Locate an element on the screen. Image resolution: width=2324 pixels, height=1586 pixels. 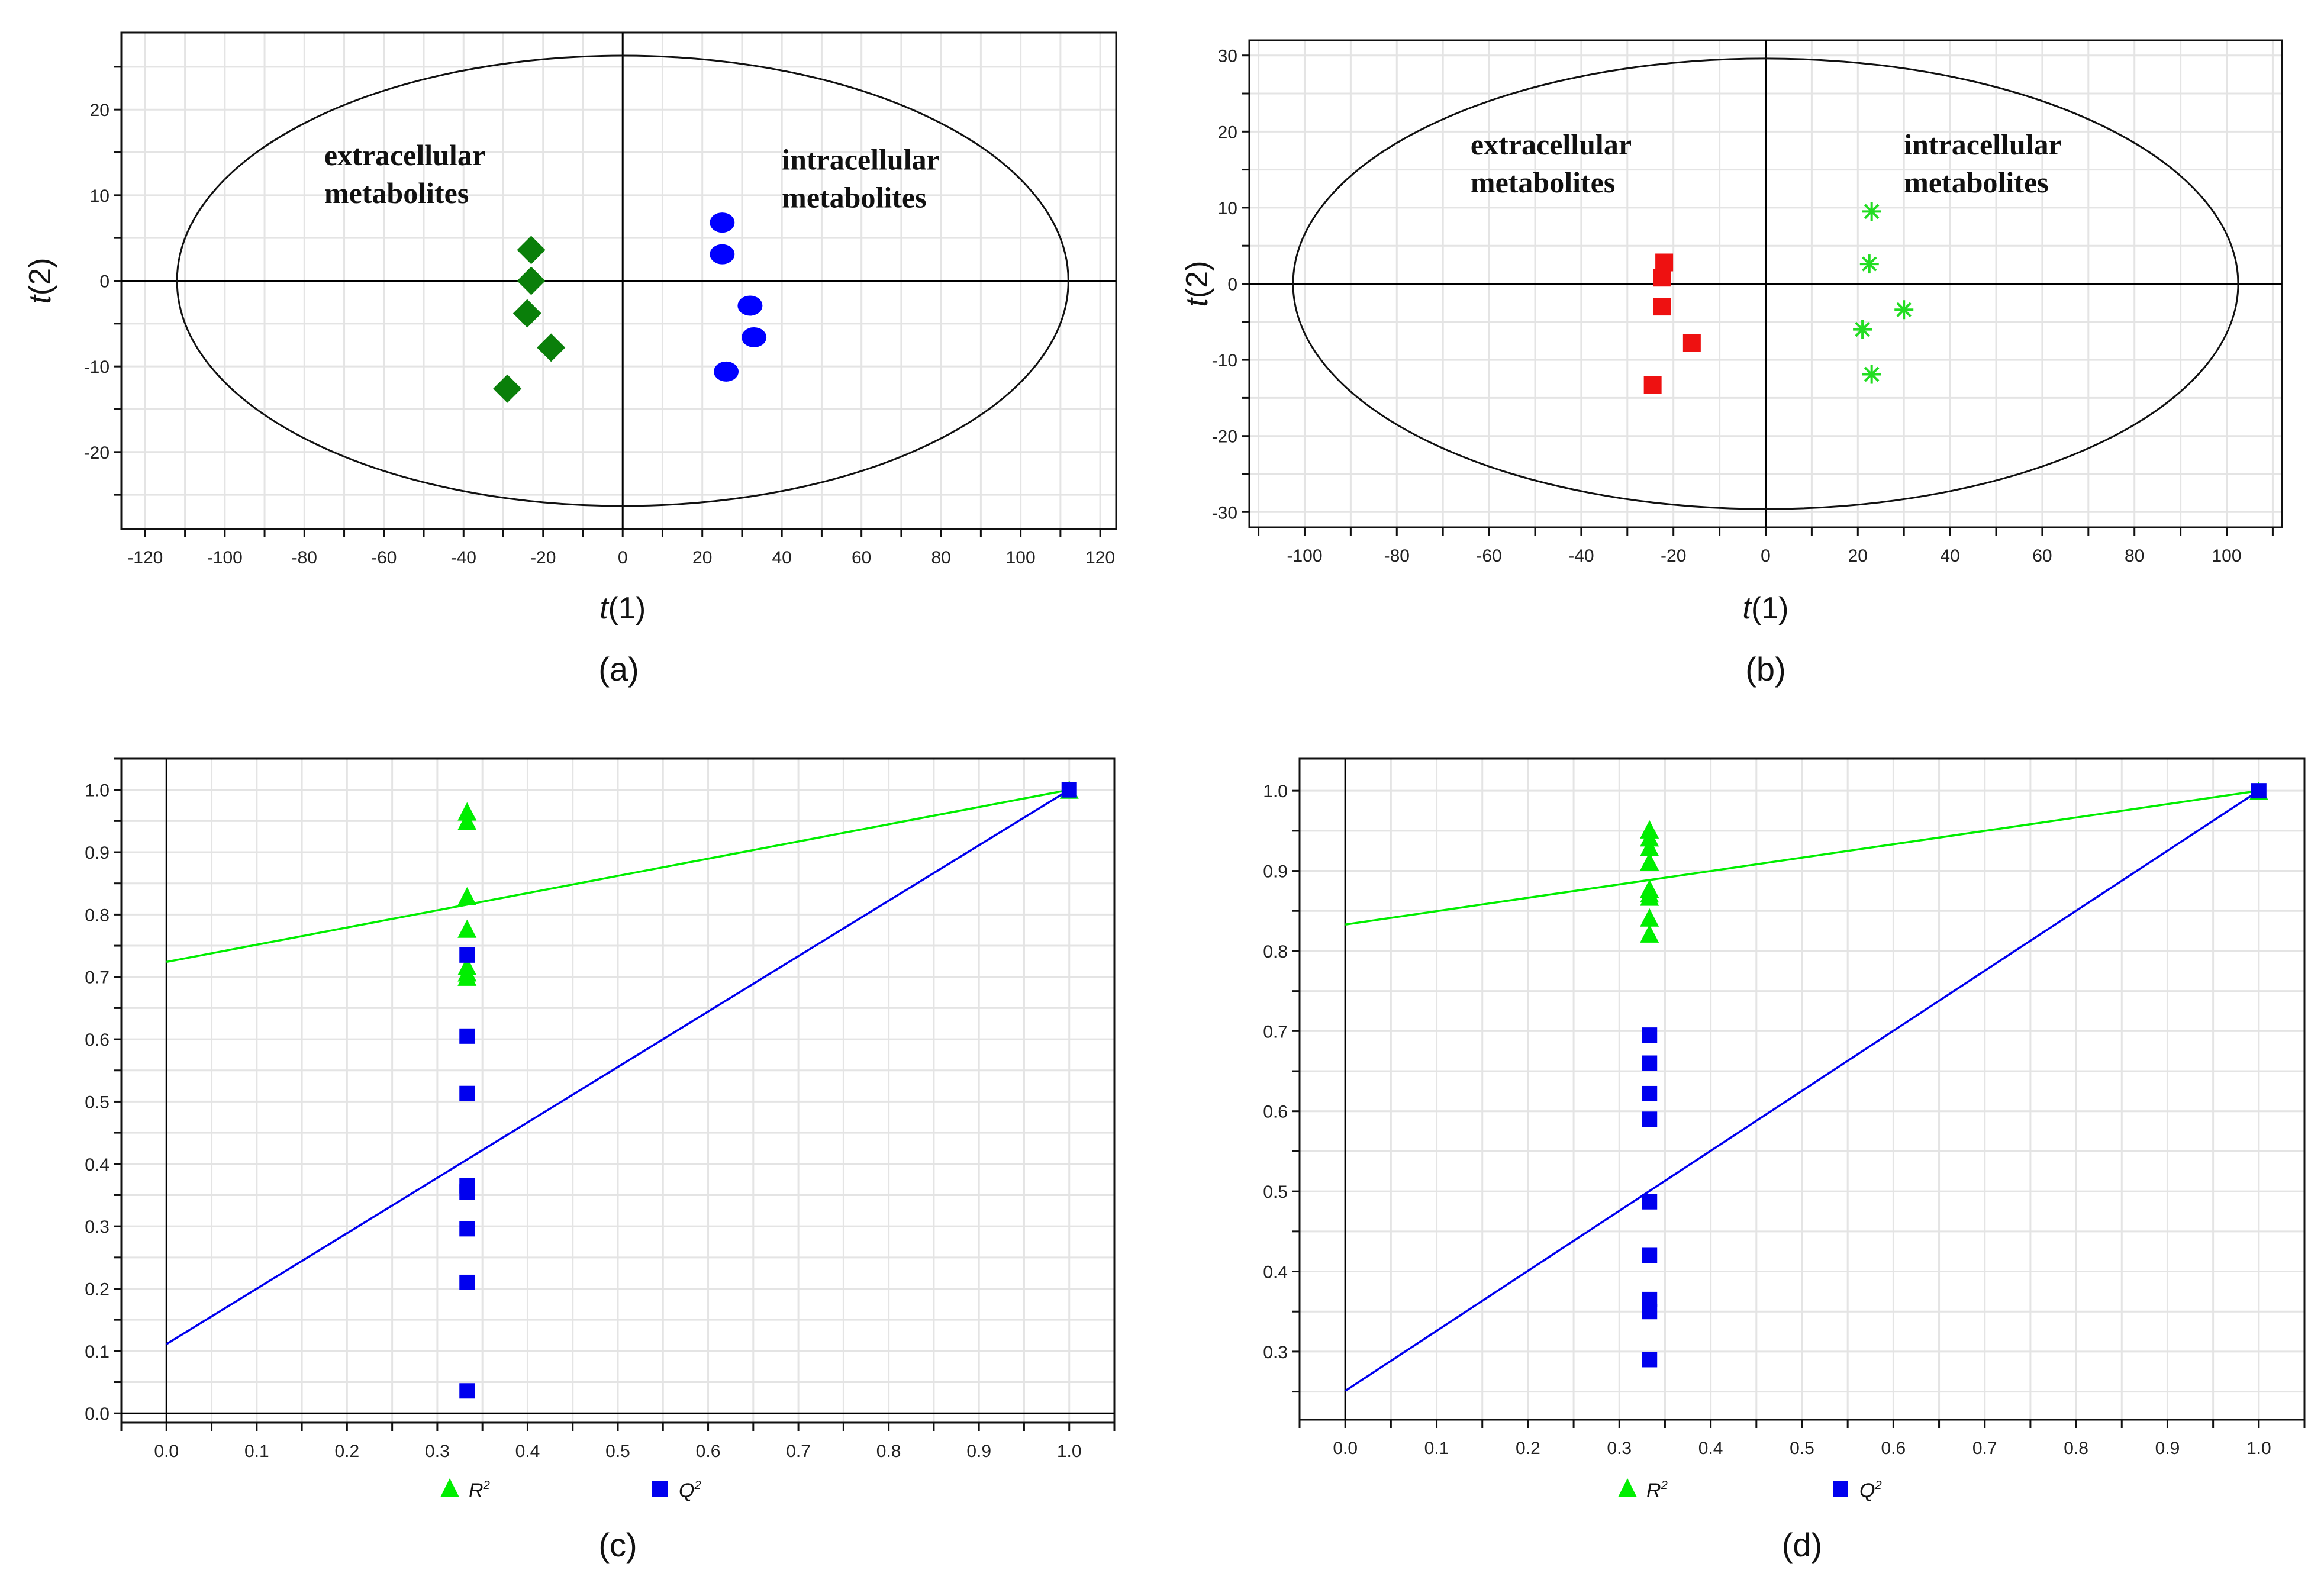
series-extracellular-metabolites is located at coordinates (1672, 323).